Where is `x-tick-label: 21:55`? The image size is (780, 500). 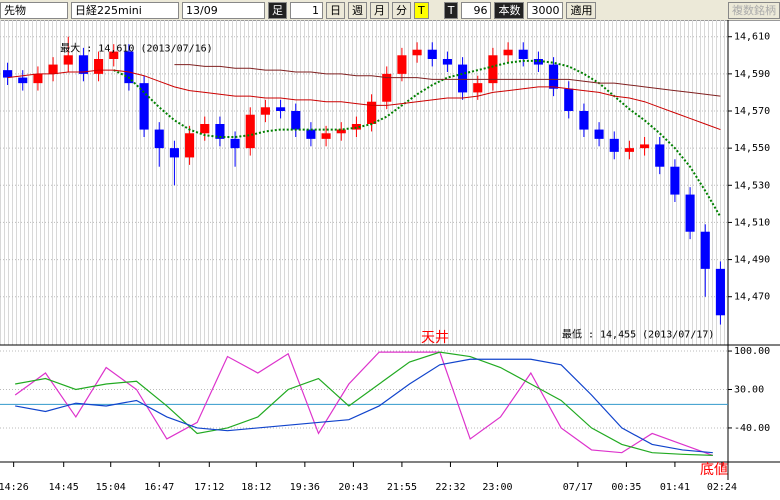
x-tick-label: 21:55 is located at coordinates (402, 487).